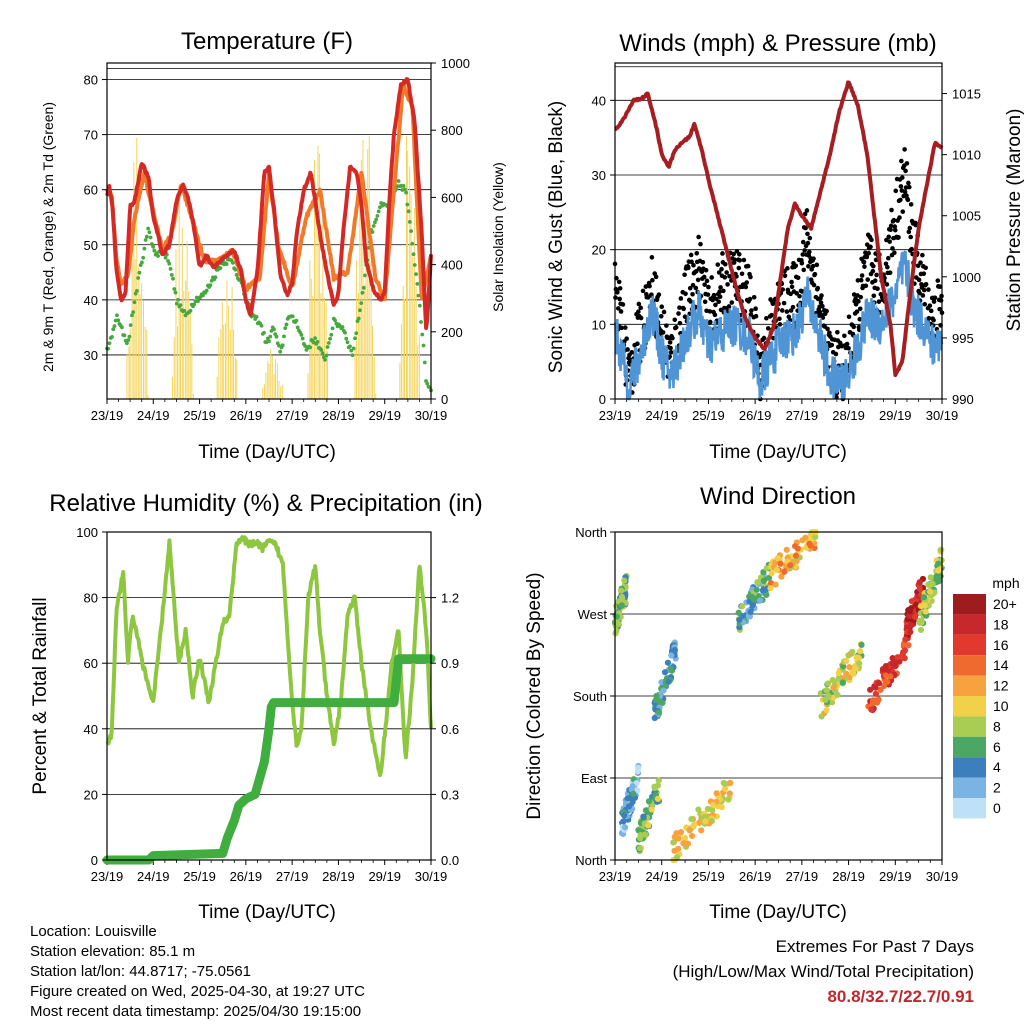  What do you see at coordinates (450, 729) in the screenshot?
I see `ytick-label-right: 0.6` at bounding box center [450, 729].